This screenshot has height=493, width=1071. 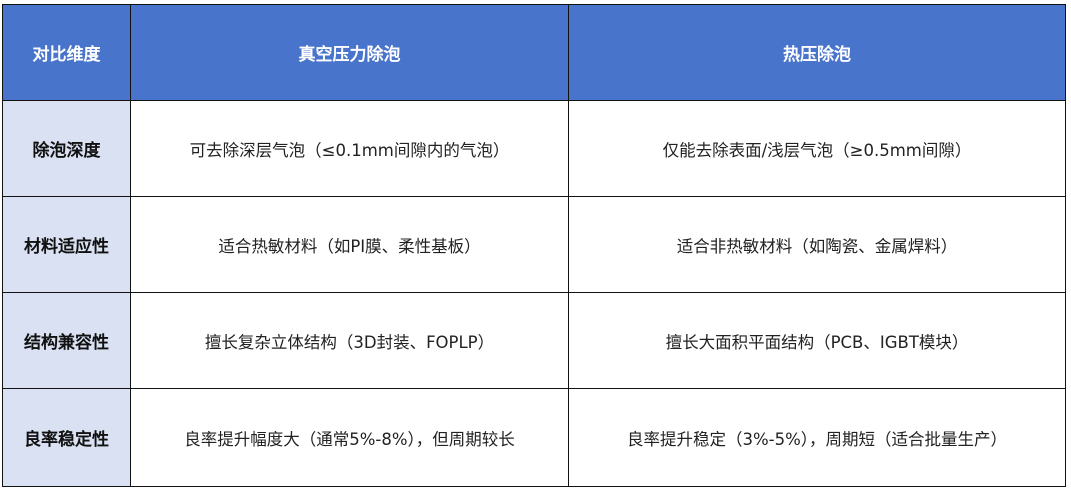 What do you see at coordinates (66, 148) in the screenshot?
I see `row-dimension: 除泡深度` at bounding box center [66, 148].